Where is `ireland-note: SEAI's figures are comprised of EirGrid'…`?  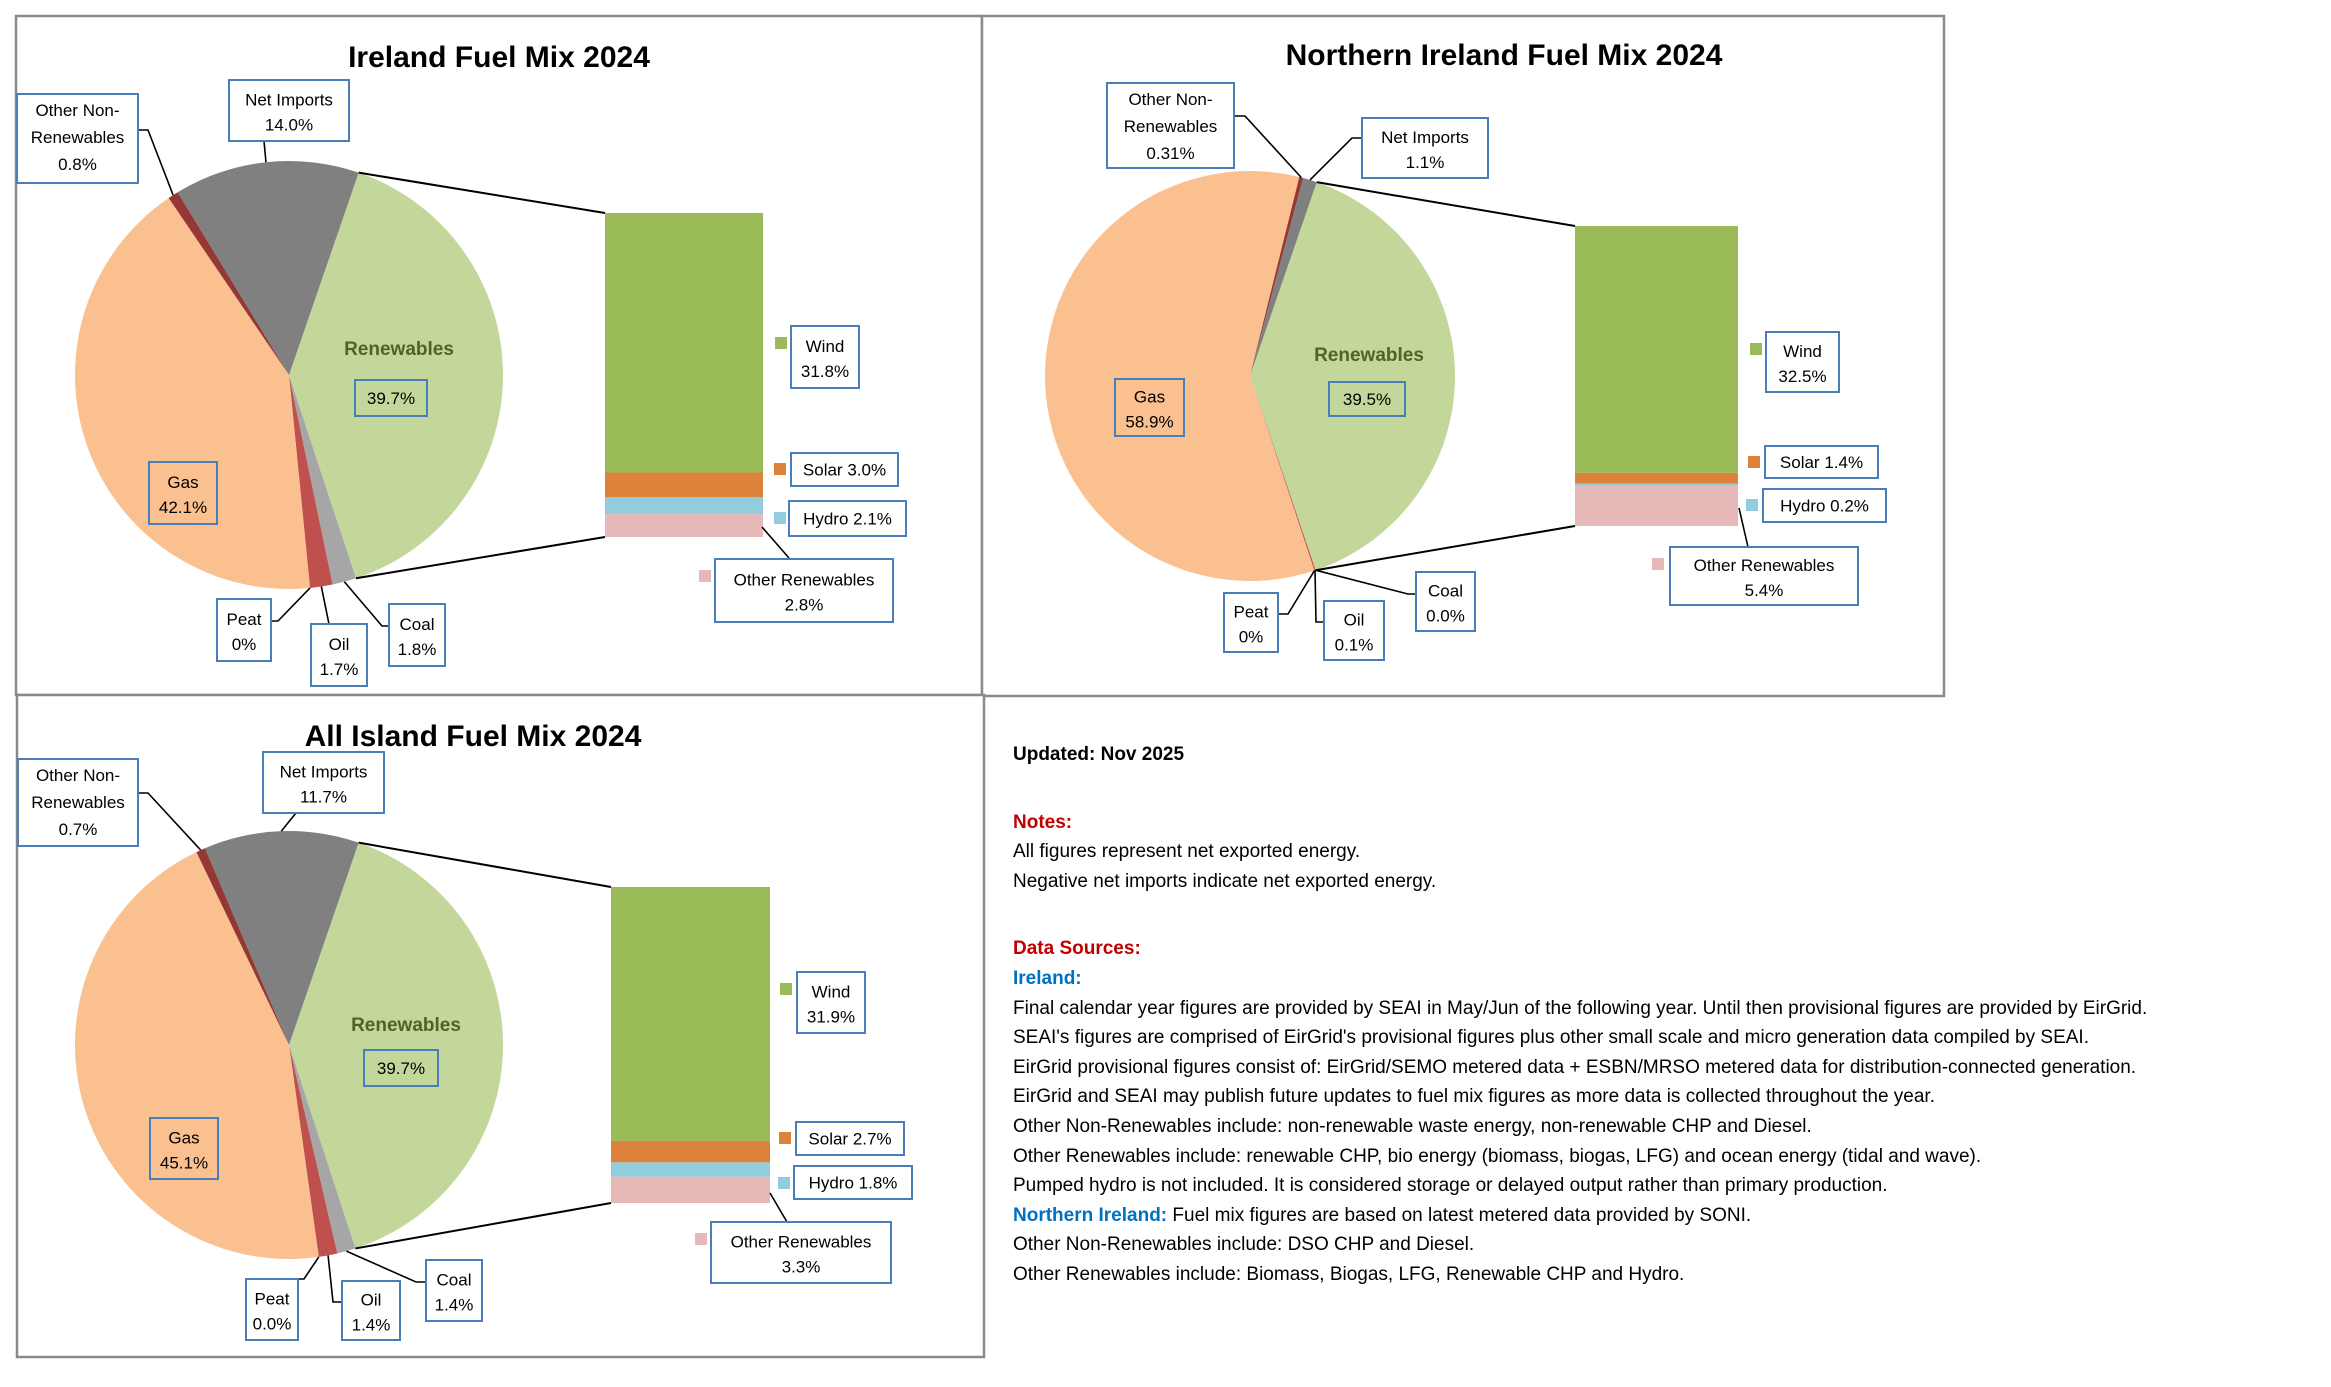 ireland-note: SEAI's figures are comprised of EirGrid'… is located at coordinates (1551, 1038).